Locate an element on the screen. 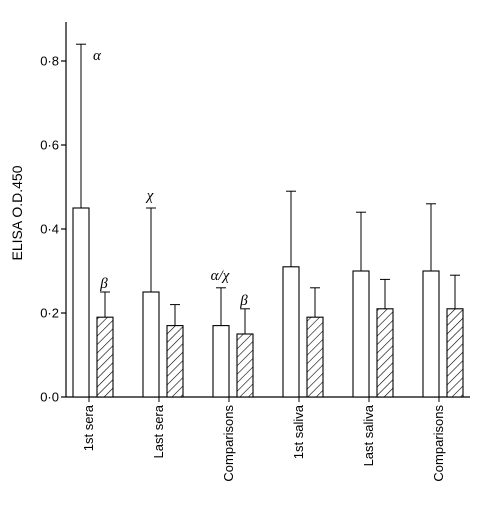 Image resolution: width=478 pixels, height=507 pixels. y-tick-label: 0·6 is located at coordinates (49, 145).